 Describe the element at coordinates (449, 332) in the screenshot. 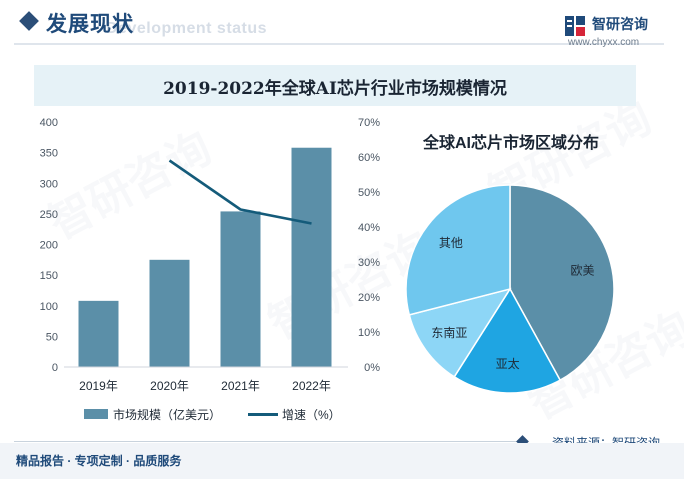

I see `pie-slice-label: 东南亚` at that location.